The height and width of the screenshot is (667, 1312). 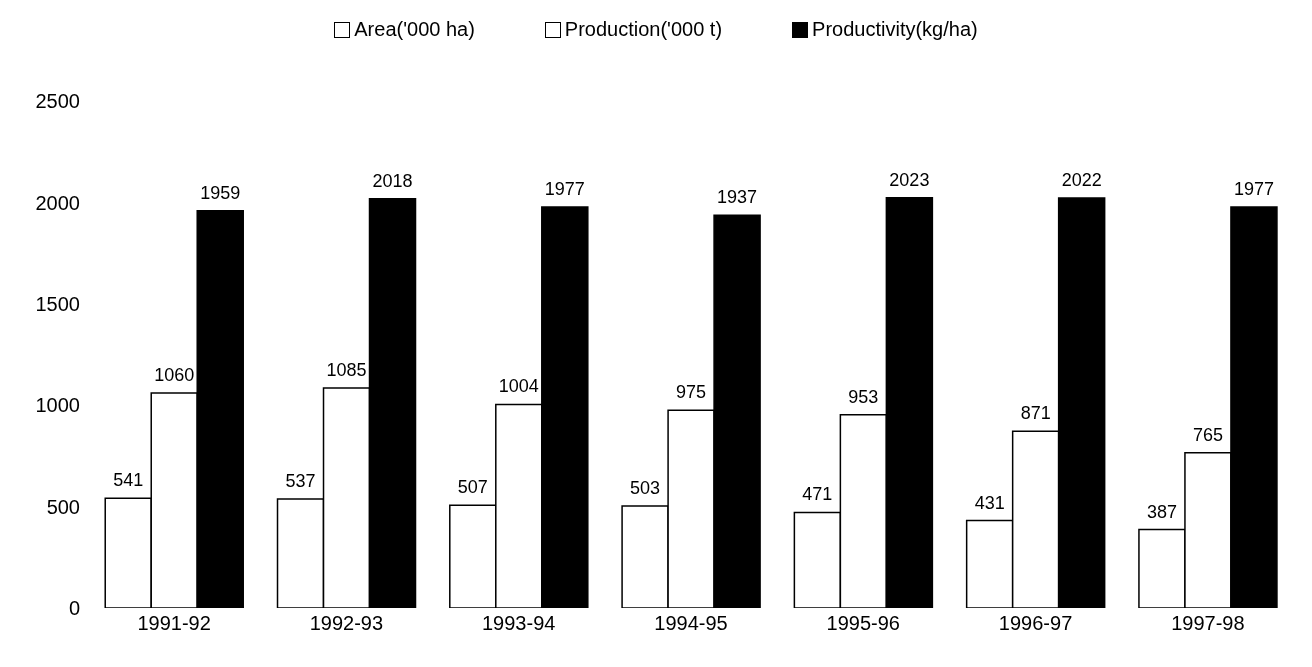 I want to click on data-label: 2023, so click(x=909, y=179).